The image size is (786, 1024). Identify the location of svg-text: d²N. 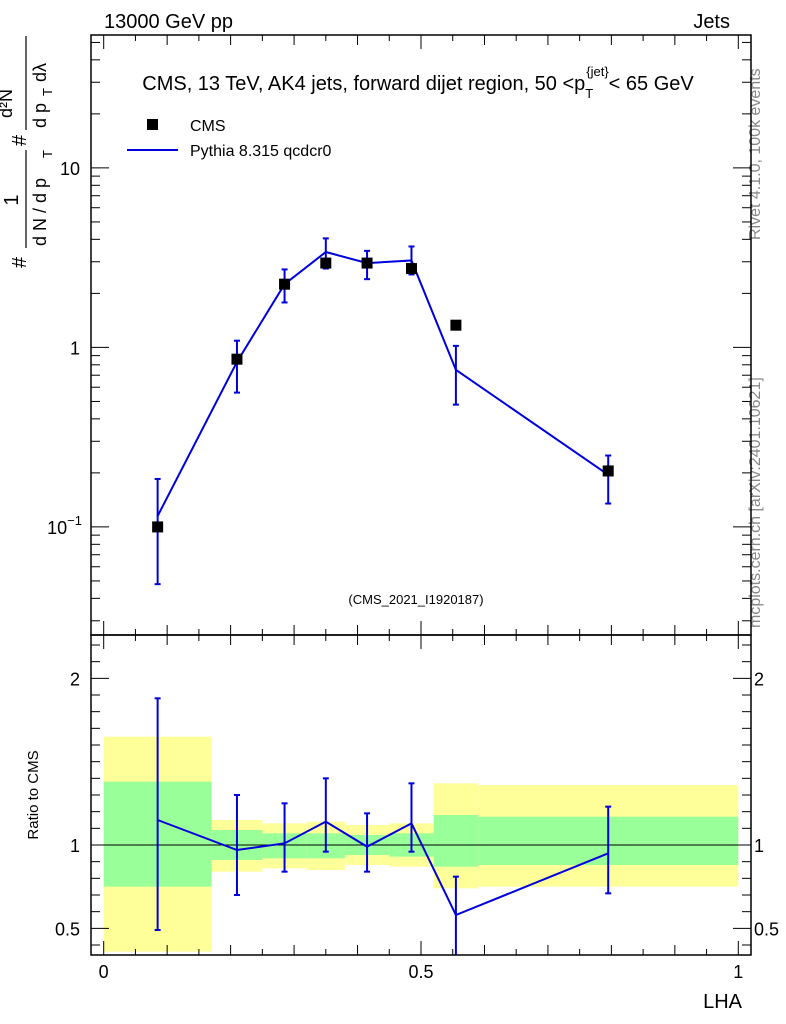
(8, 103).